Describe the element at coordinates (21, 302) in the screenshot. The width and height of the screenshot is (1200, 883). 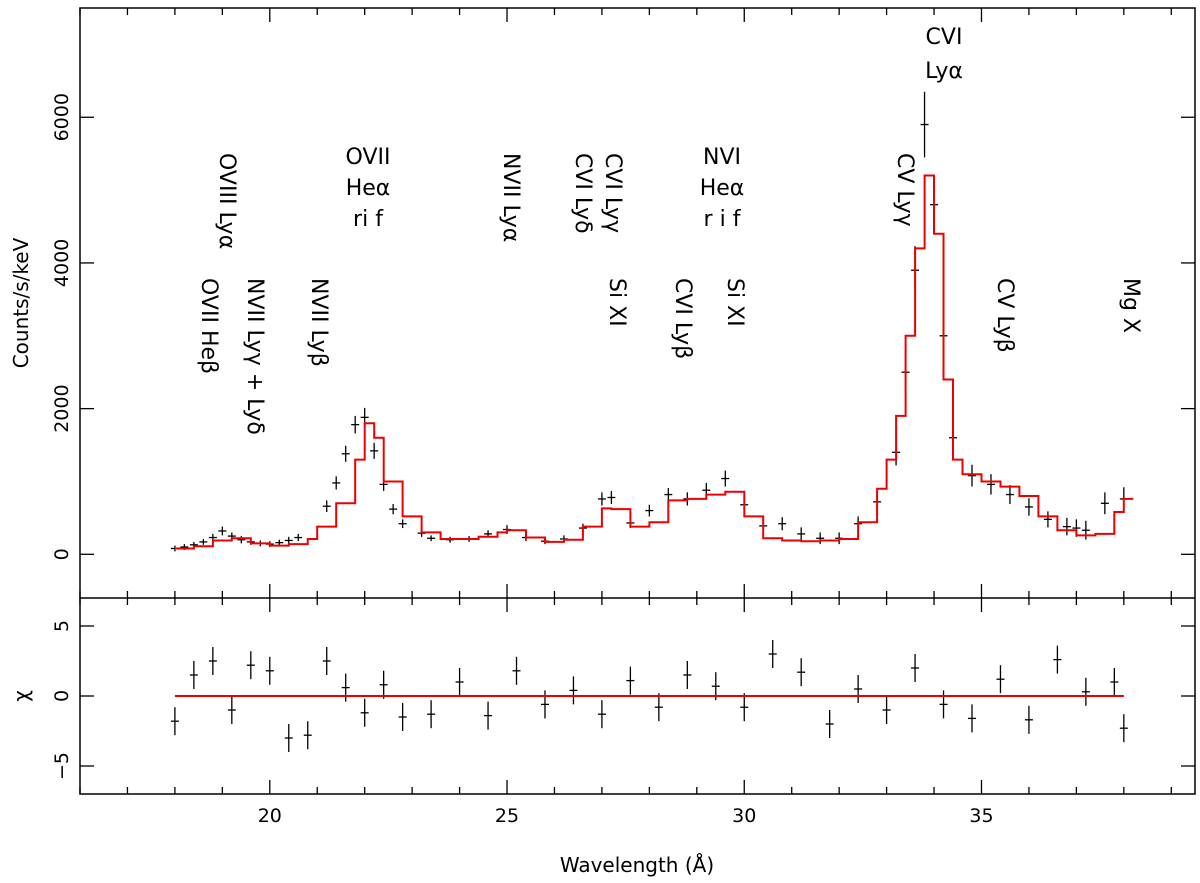
I see `y-axis-title-upper: Counts/s/keV` at that location.